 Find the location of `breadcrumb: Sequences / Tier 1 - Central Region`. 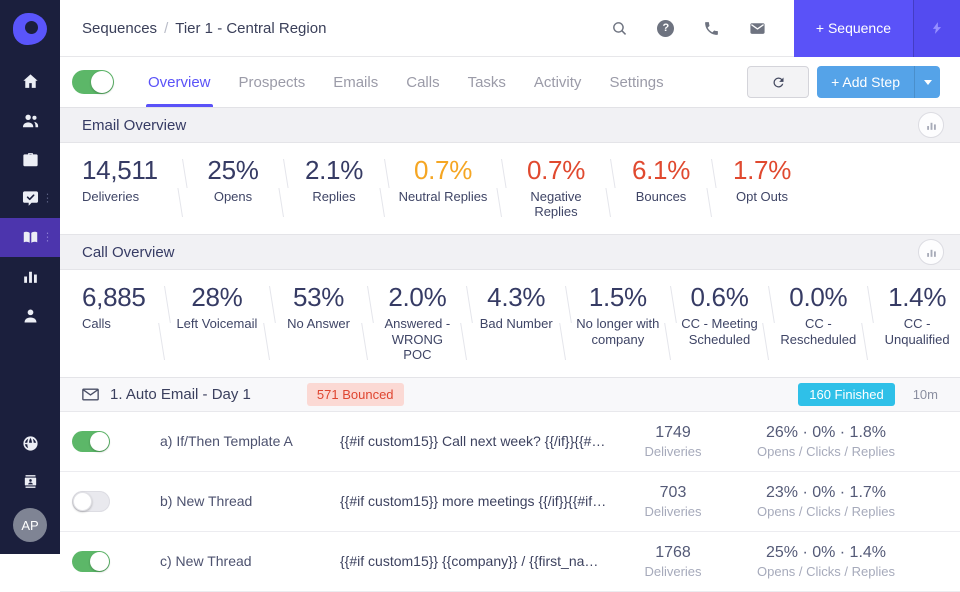

breadcrumb: Sequences / Tier 1 - Central Region is located at coordinates (204, 28).